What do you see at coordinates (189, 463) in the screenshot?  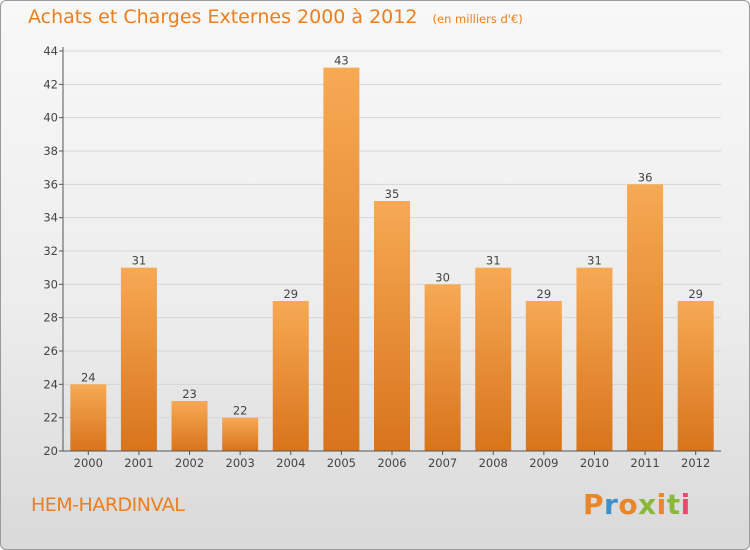 I see `x-tick-label: 2002` at bounding box center [189, 463].